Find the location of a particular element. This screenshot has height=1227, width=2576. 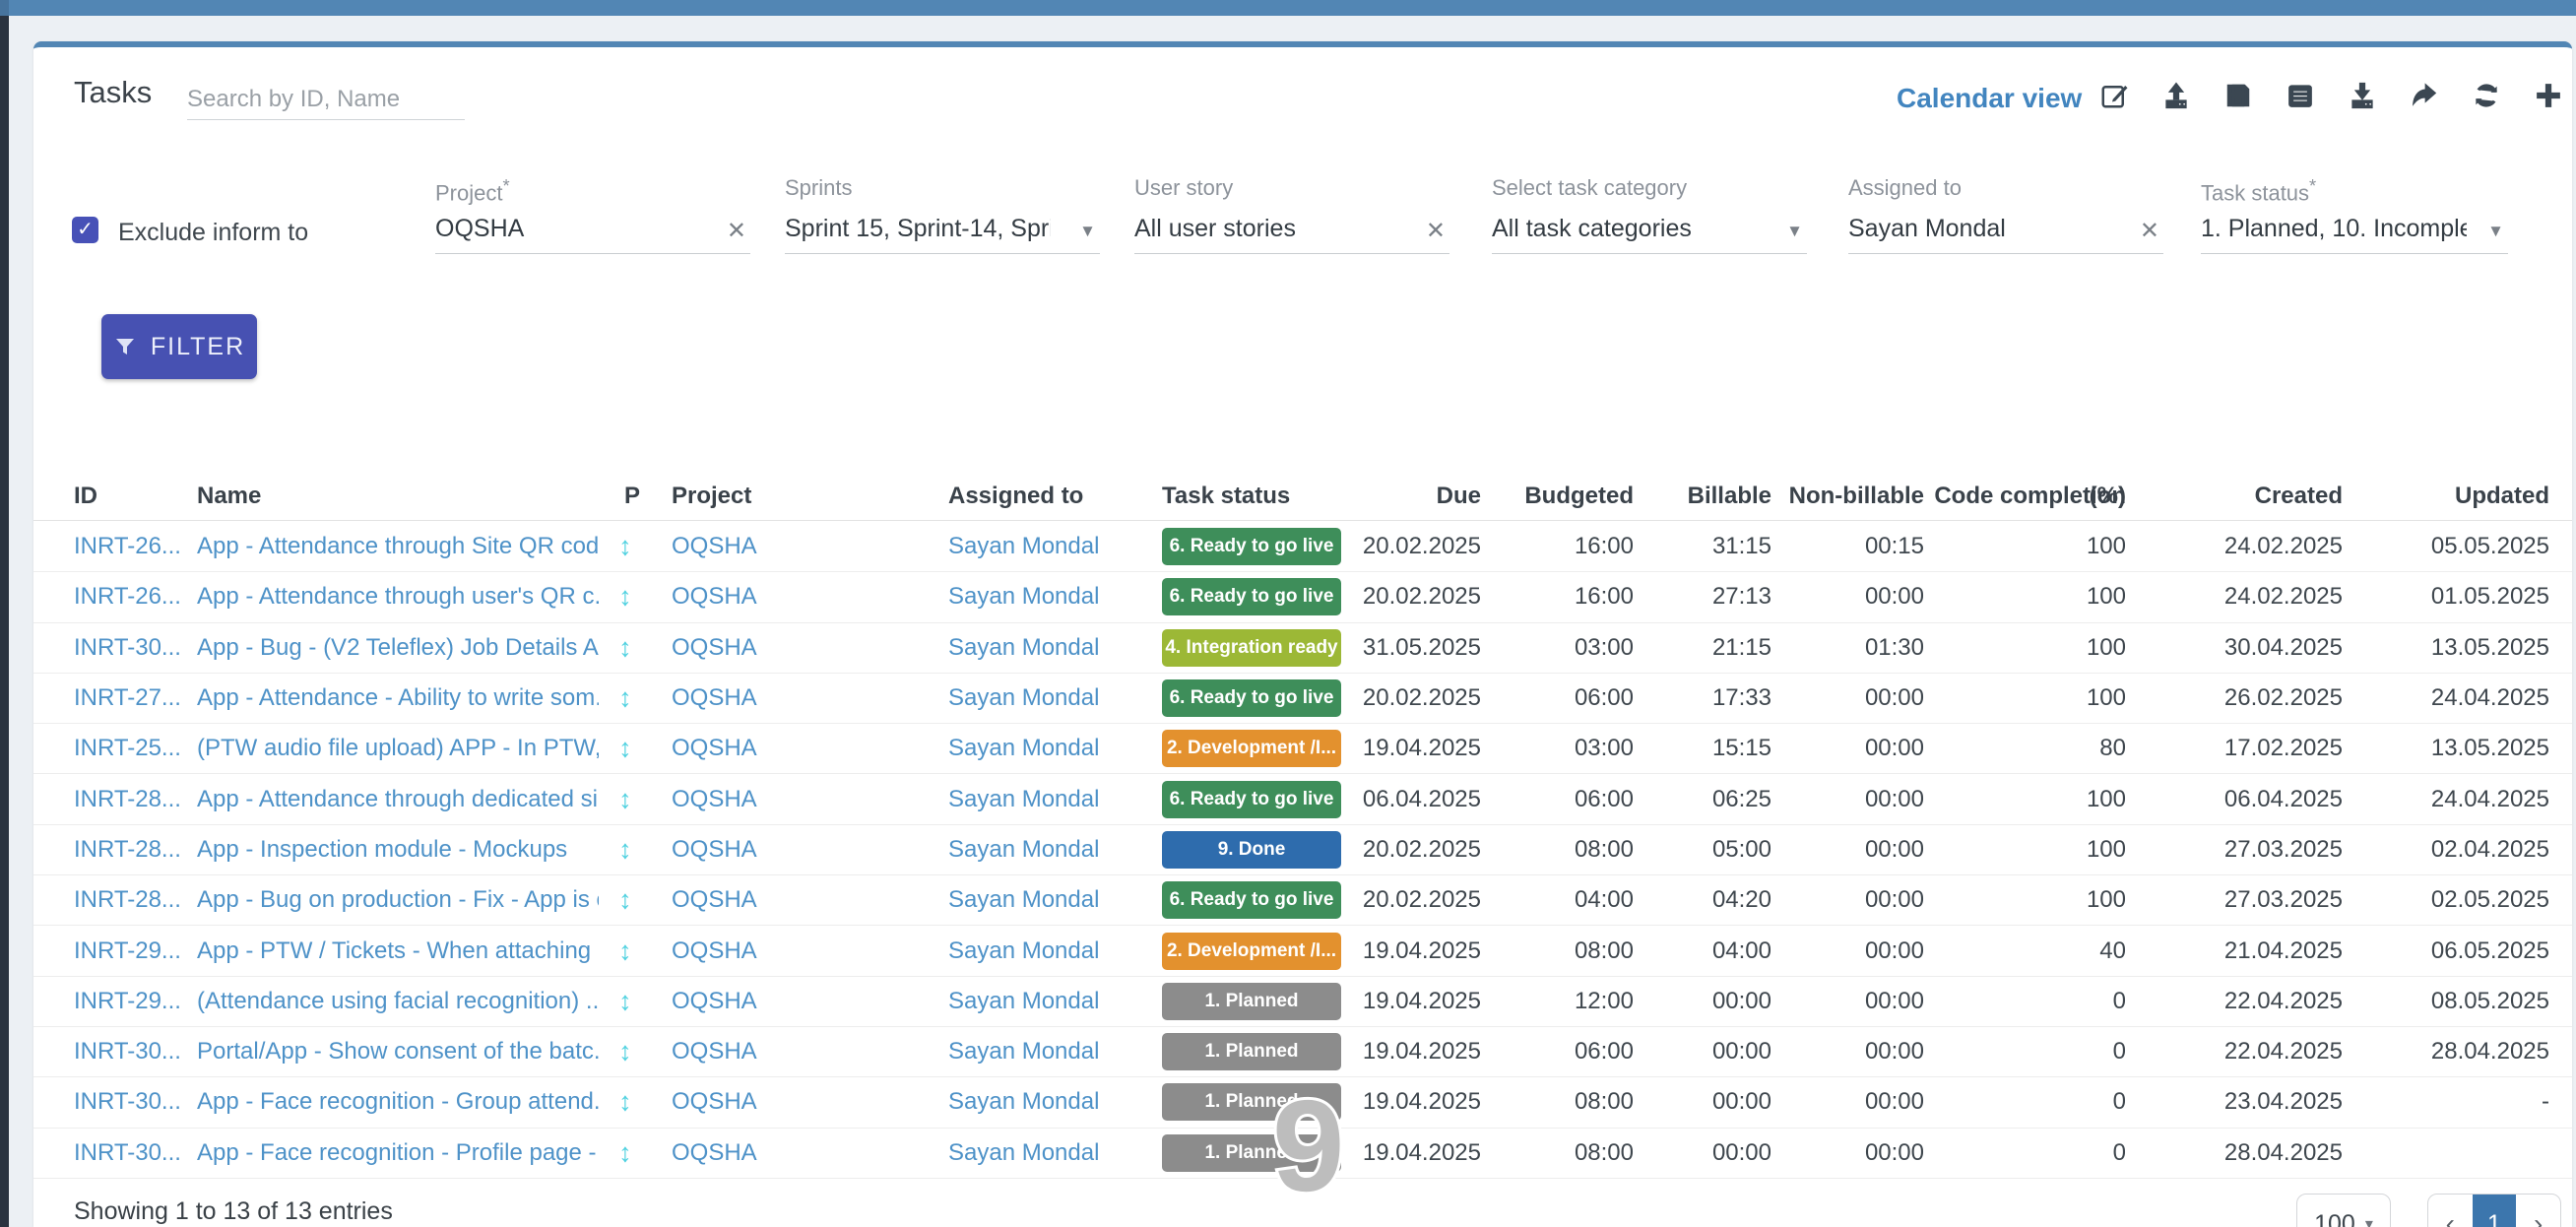

col-header-billable: Billable is located at coordinates (1729, 496).